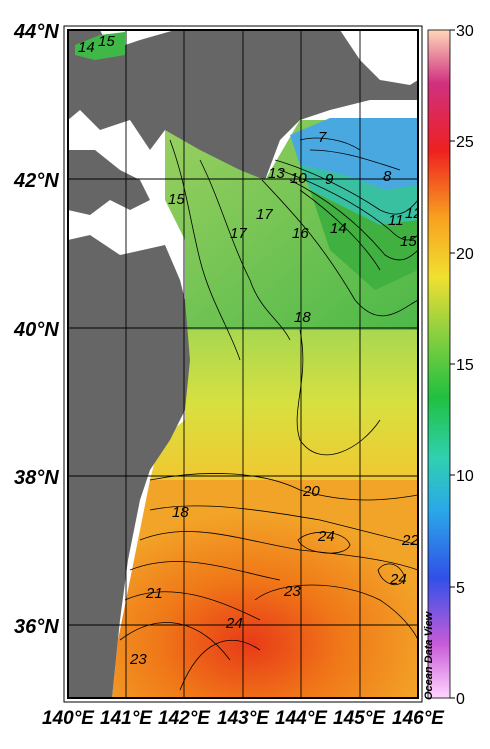 This screenshot has height=749, width=490. I want to click on land-oshima, so click(109, 182).